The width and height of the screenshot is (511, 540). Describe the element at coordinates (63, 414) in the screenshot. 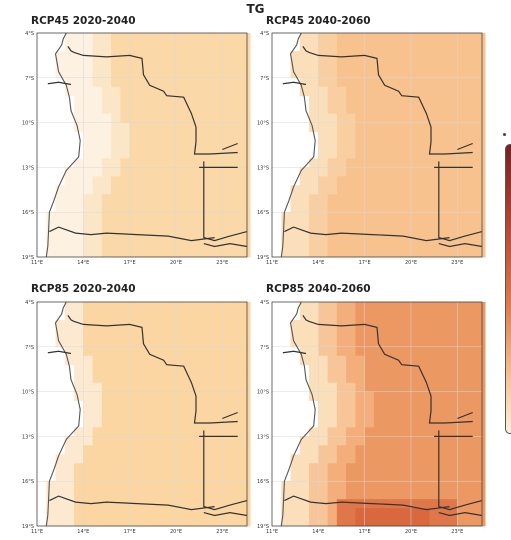

I see `coastline` at that location.